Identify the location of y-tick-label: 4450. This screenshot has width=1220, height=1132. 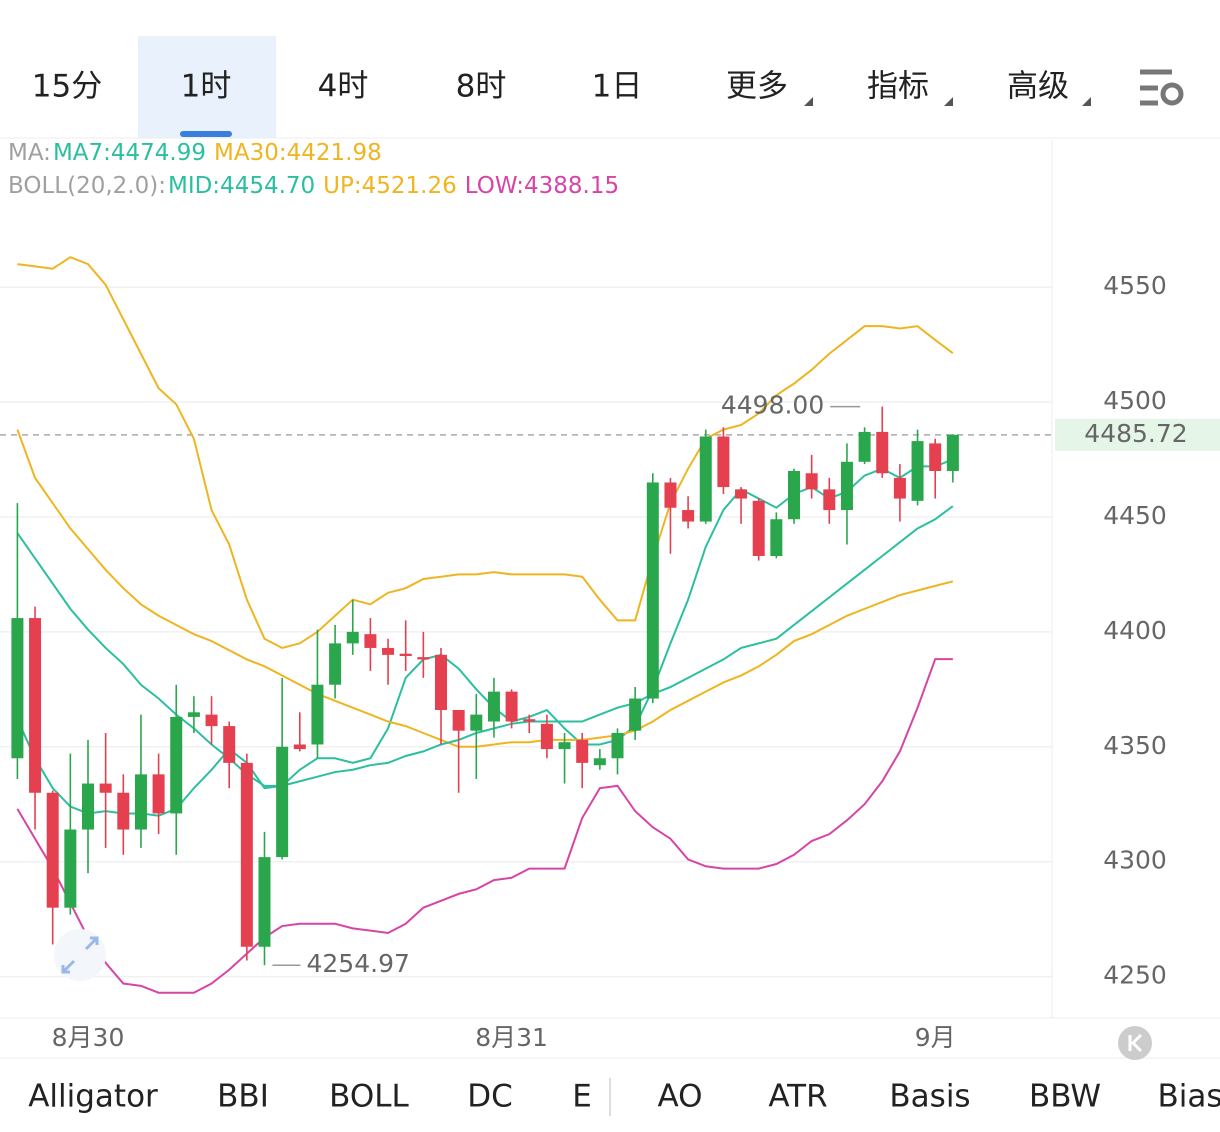
(1135, 515).